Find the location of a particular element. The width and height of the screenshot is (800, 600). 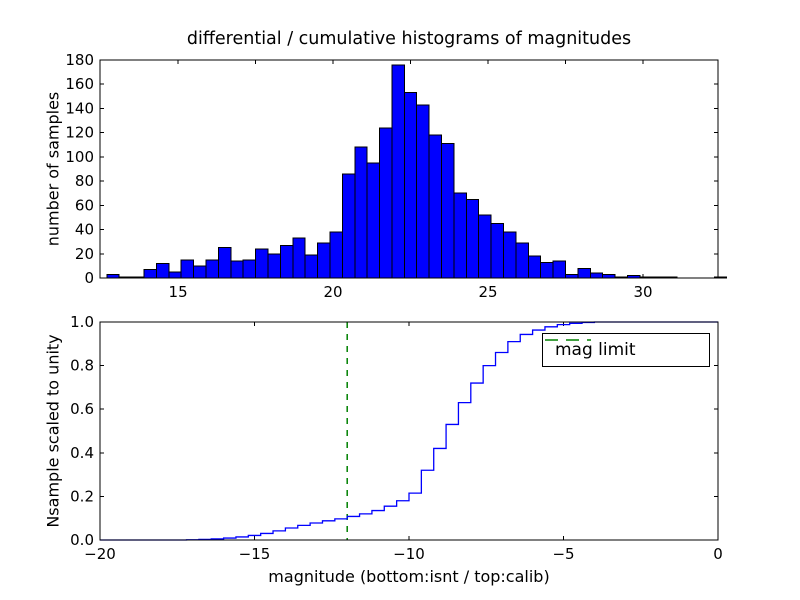

top-axes-ytick-label: 0 is located at coordinates (89, 278).